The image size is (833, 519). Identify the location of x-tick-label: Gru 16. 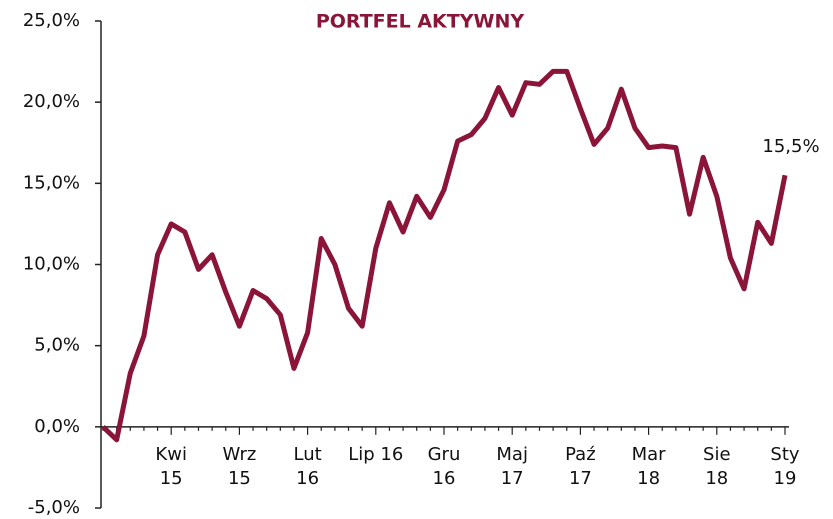
(444, 466).